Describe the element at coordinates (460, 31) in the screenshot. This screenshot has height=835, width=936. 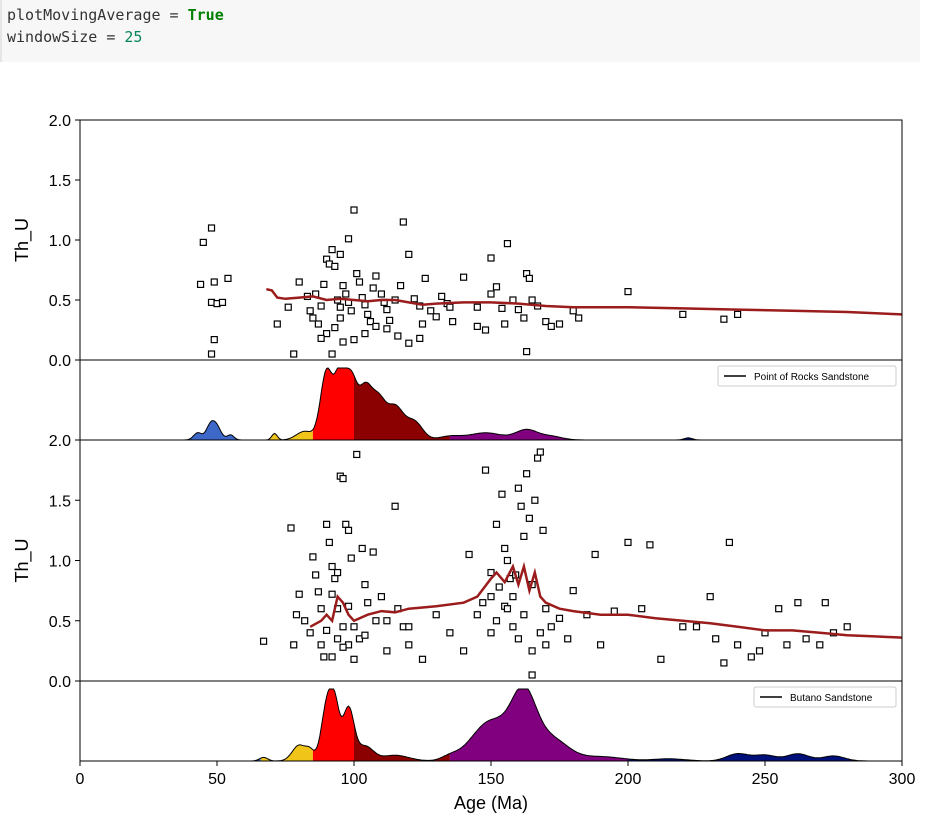
I see `code-cell: plotMovingAverage = True windowSize = 25` at that location.